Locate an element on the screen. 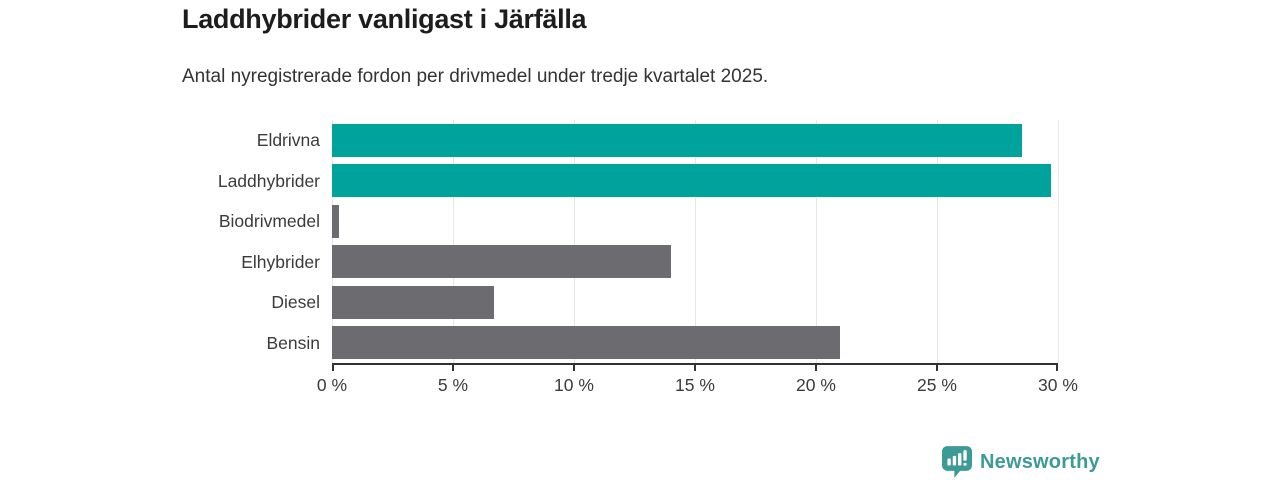 The image size is (1280, 480). x-tick-label: 15 % is located at coordinates (695, 385).